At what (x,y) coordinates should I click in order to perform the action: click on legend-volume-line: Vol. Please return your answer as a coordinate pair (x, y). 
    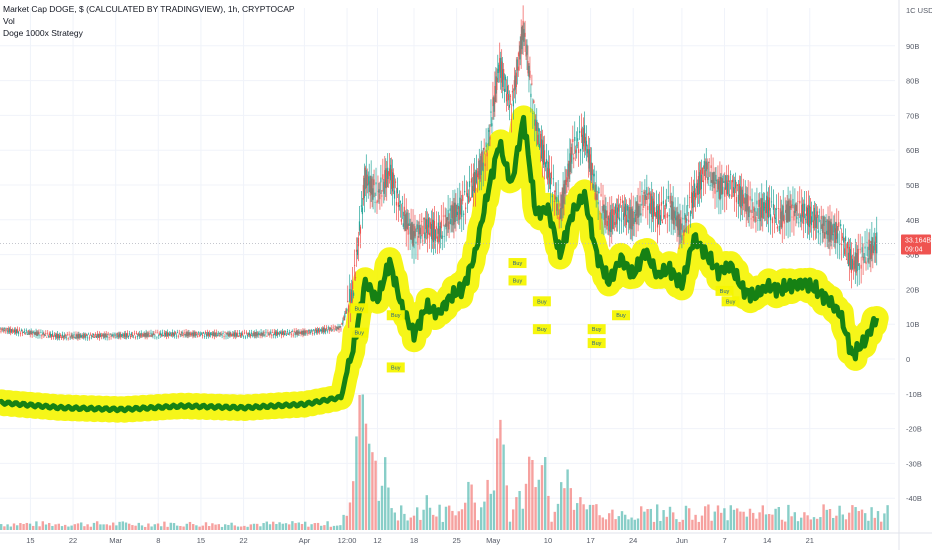
    Looking at the image, I should click on (9, 21).